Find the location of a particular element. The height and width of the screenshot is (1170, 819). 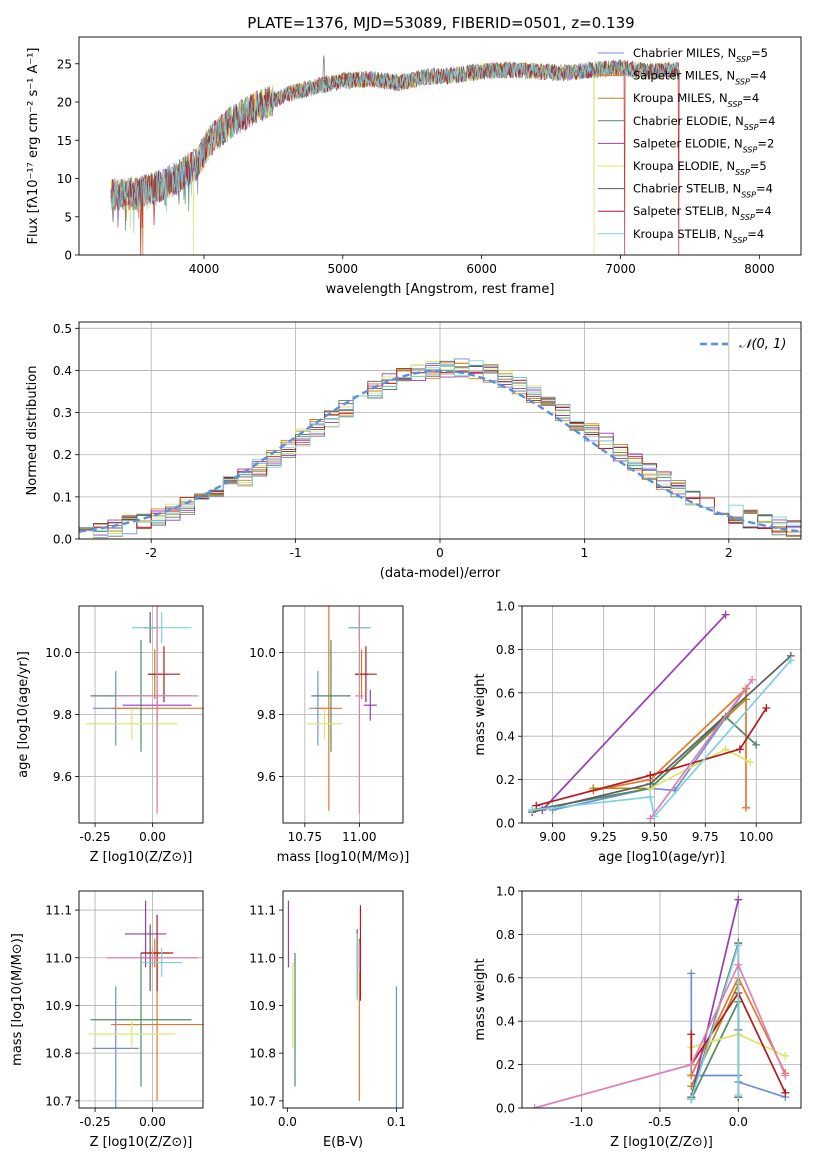

x-tick-label: -2 is located at coordinates (151, 553).